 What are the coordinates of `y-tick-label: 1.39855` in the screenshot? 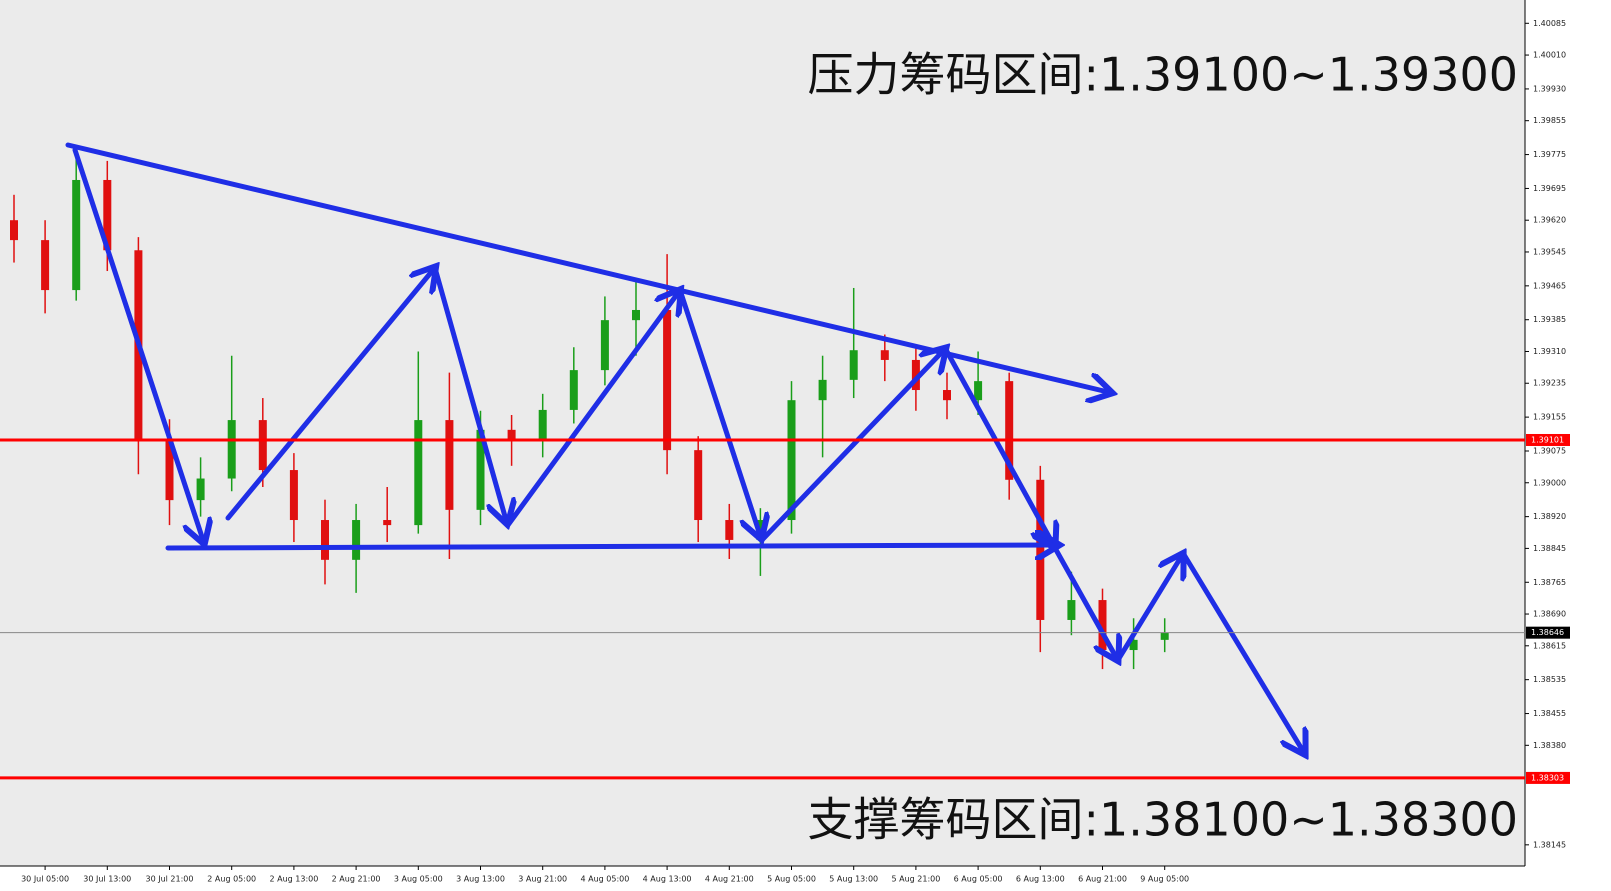 It's located at (1549, 120).